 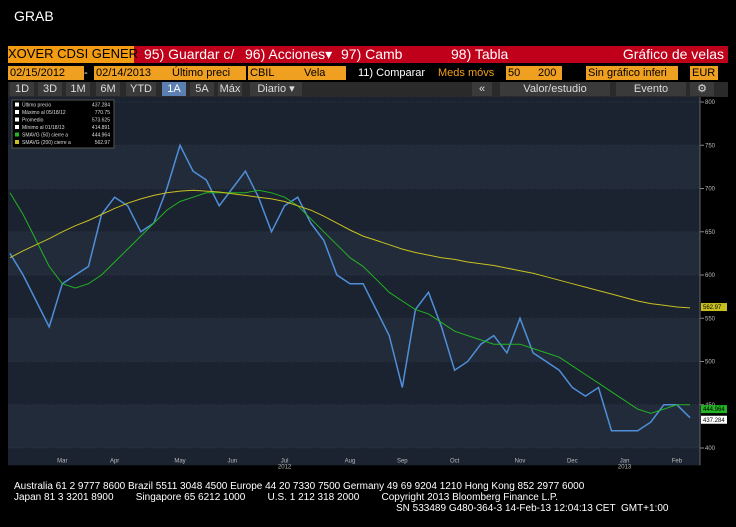 I want to click on x-tick-label: May, so click(x=179, y=461).